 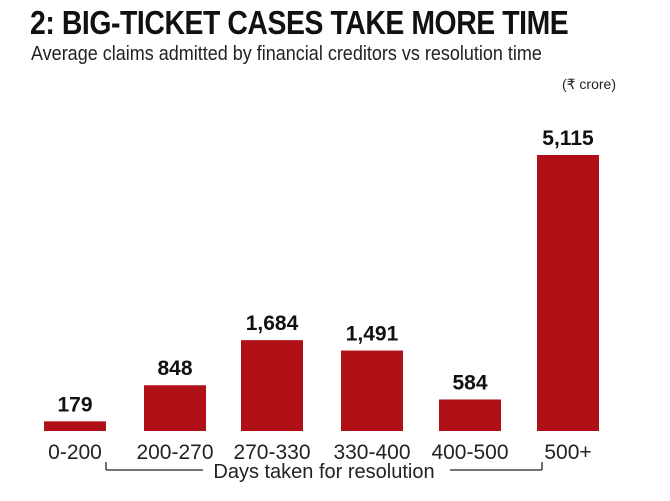 I want to click on value-label: 5,115, so click(x=568, y=138).